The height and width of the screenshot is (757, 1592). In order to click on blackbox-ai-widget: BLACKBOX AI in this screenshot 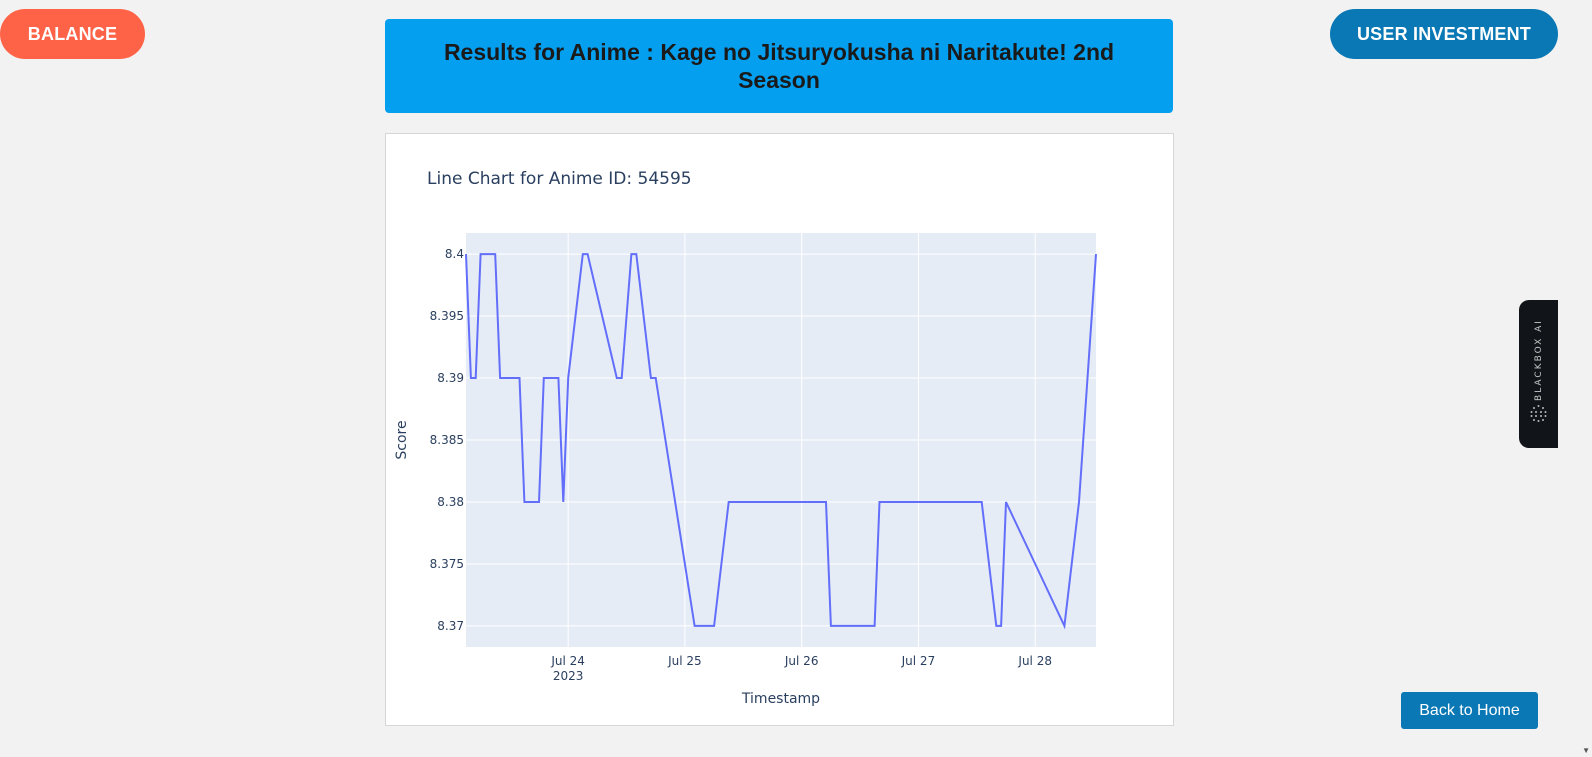, I will do `click(1538, 374)`.